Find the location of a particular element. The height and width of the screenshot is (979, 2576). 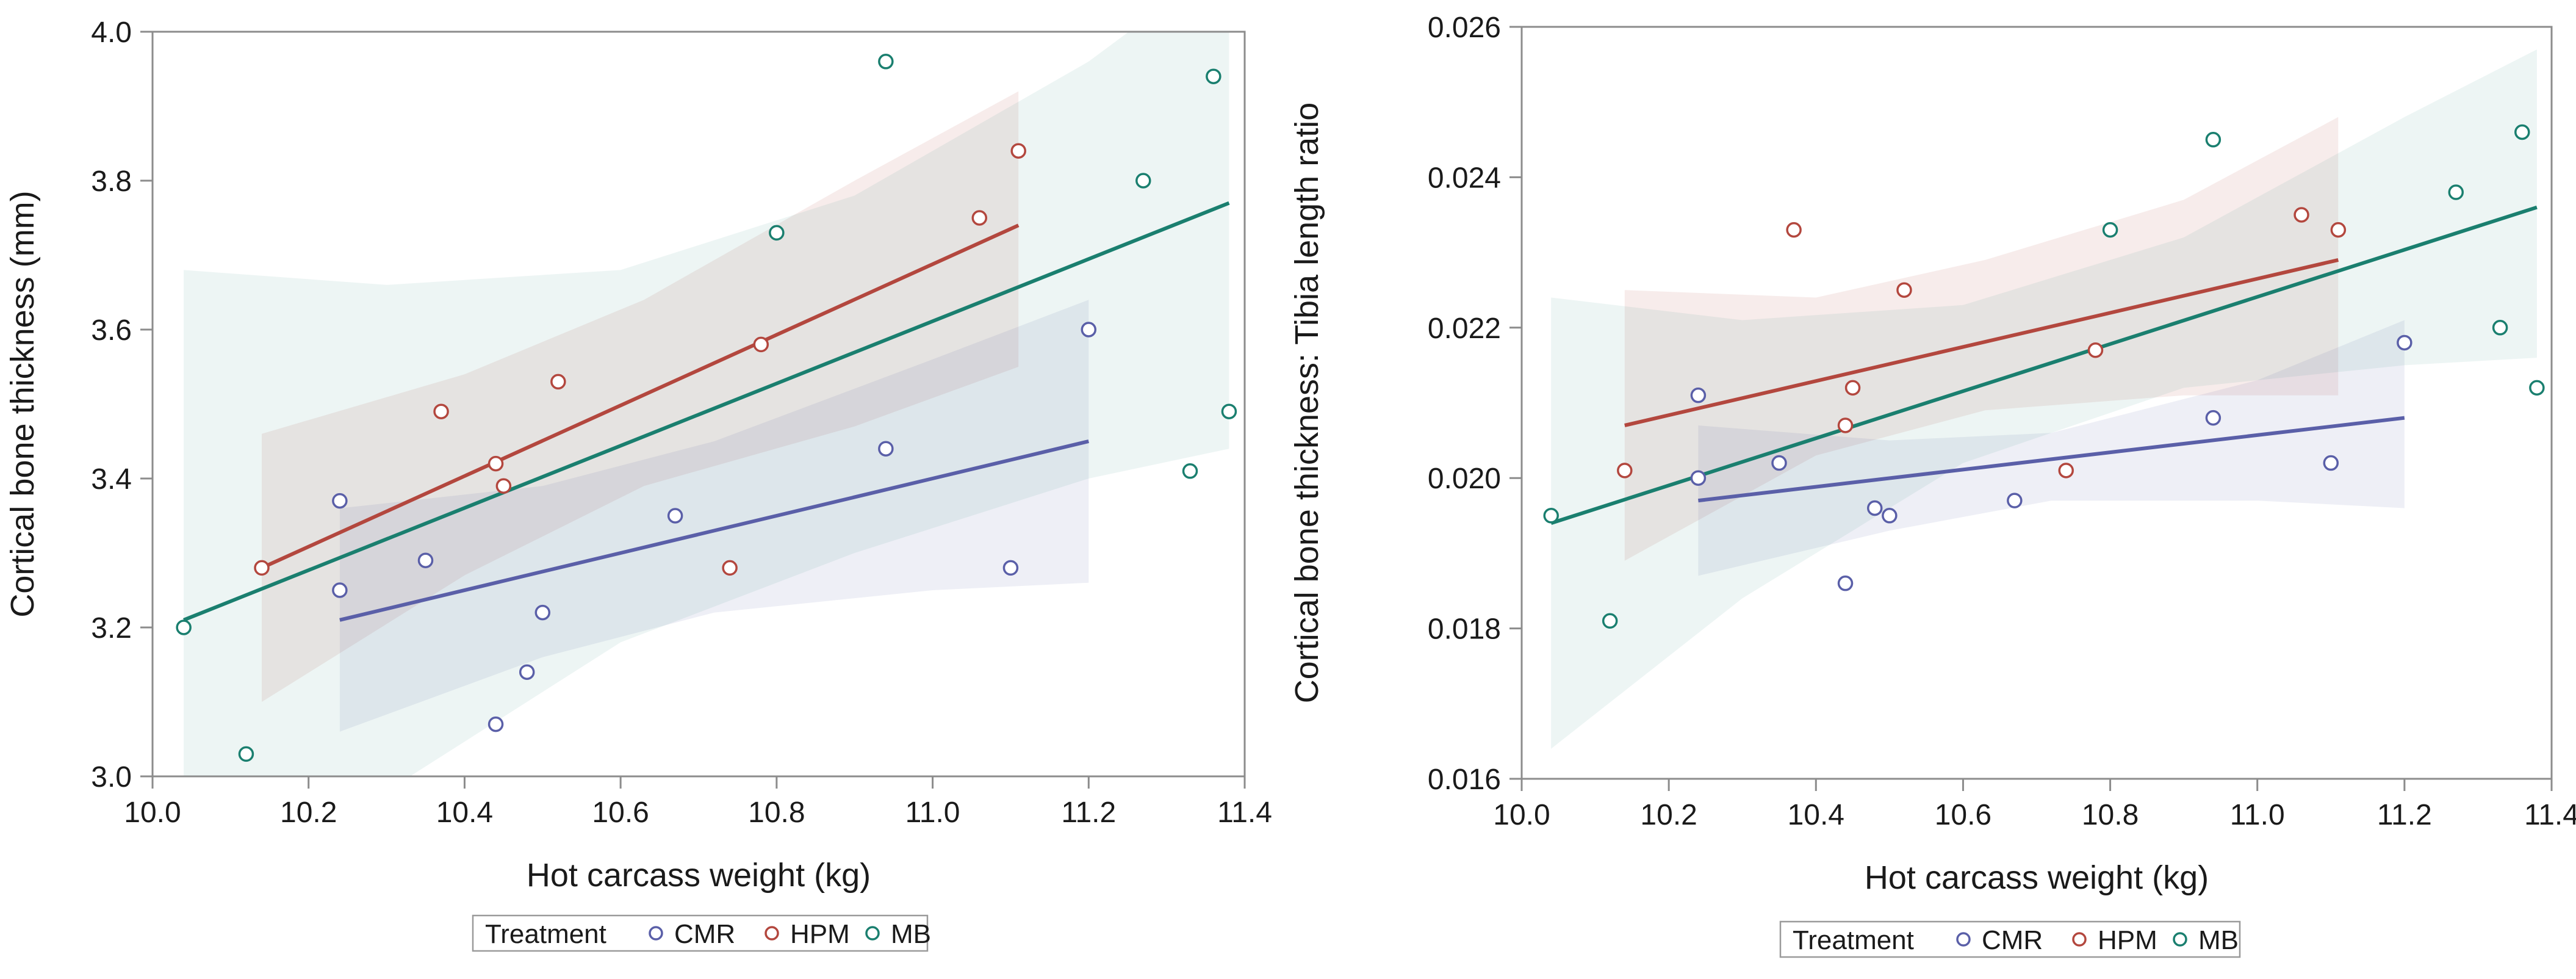

y-tick-label: 3.0 is located at coordinates (112, 777).